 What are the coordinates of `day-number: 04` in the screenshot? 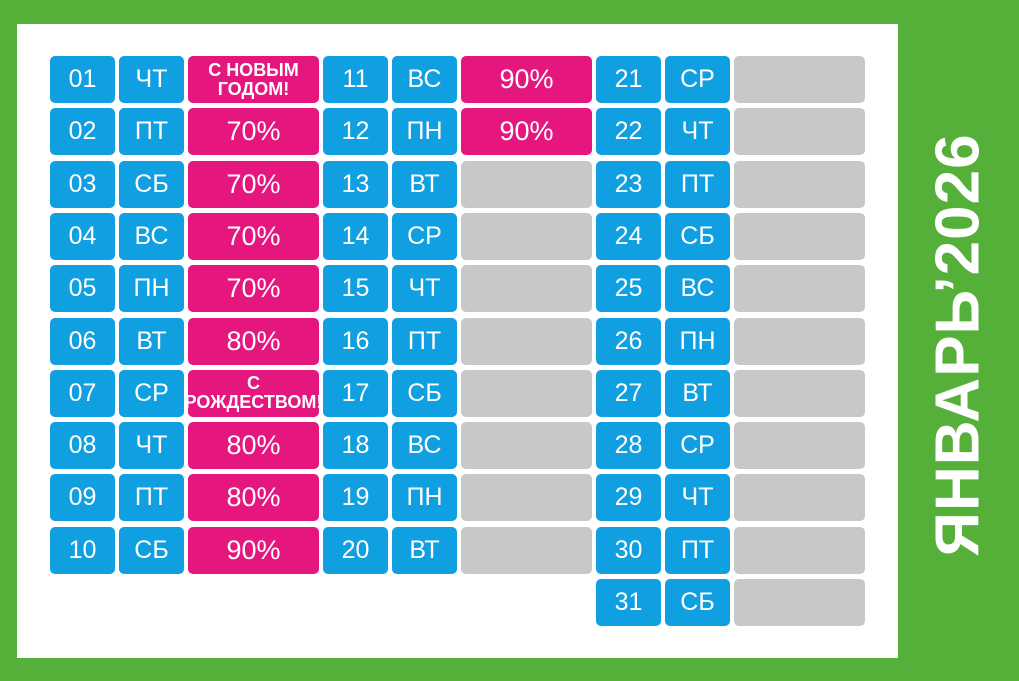 It's located at (82, 236).